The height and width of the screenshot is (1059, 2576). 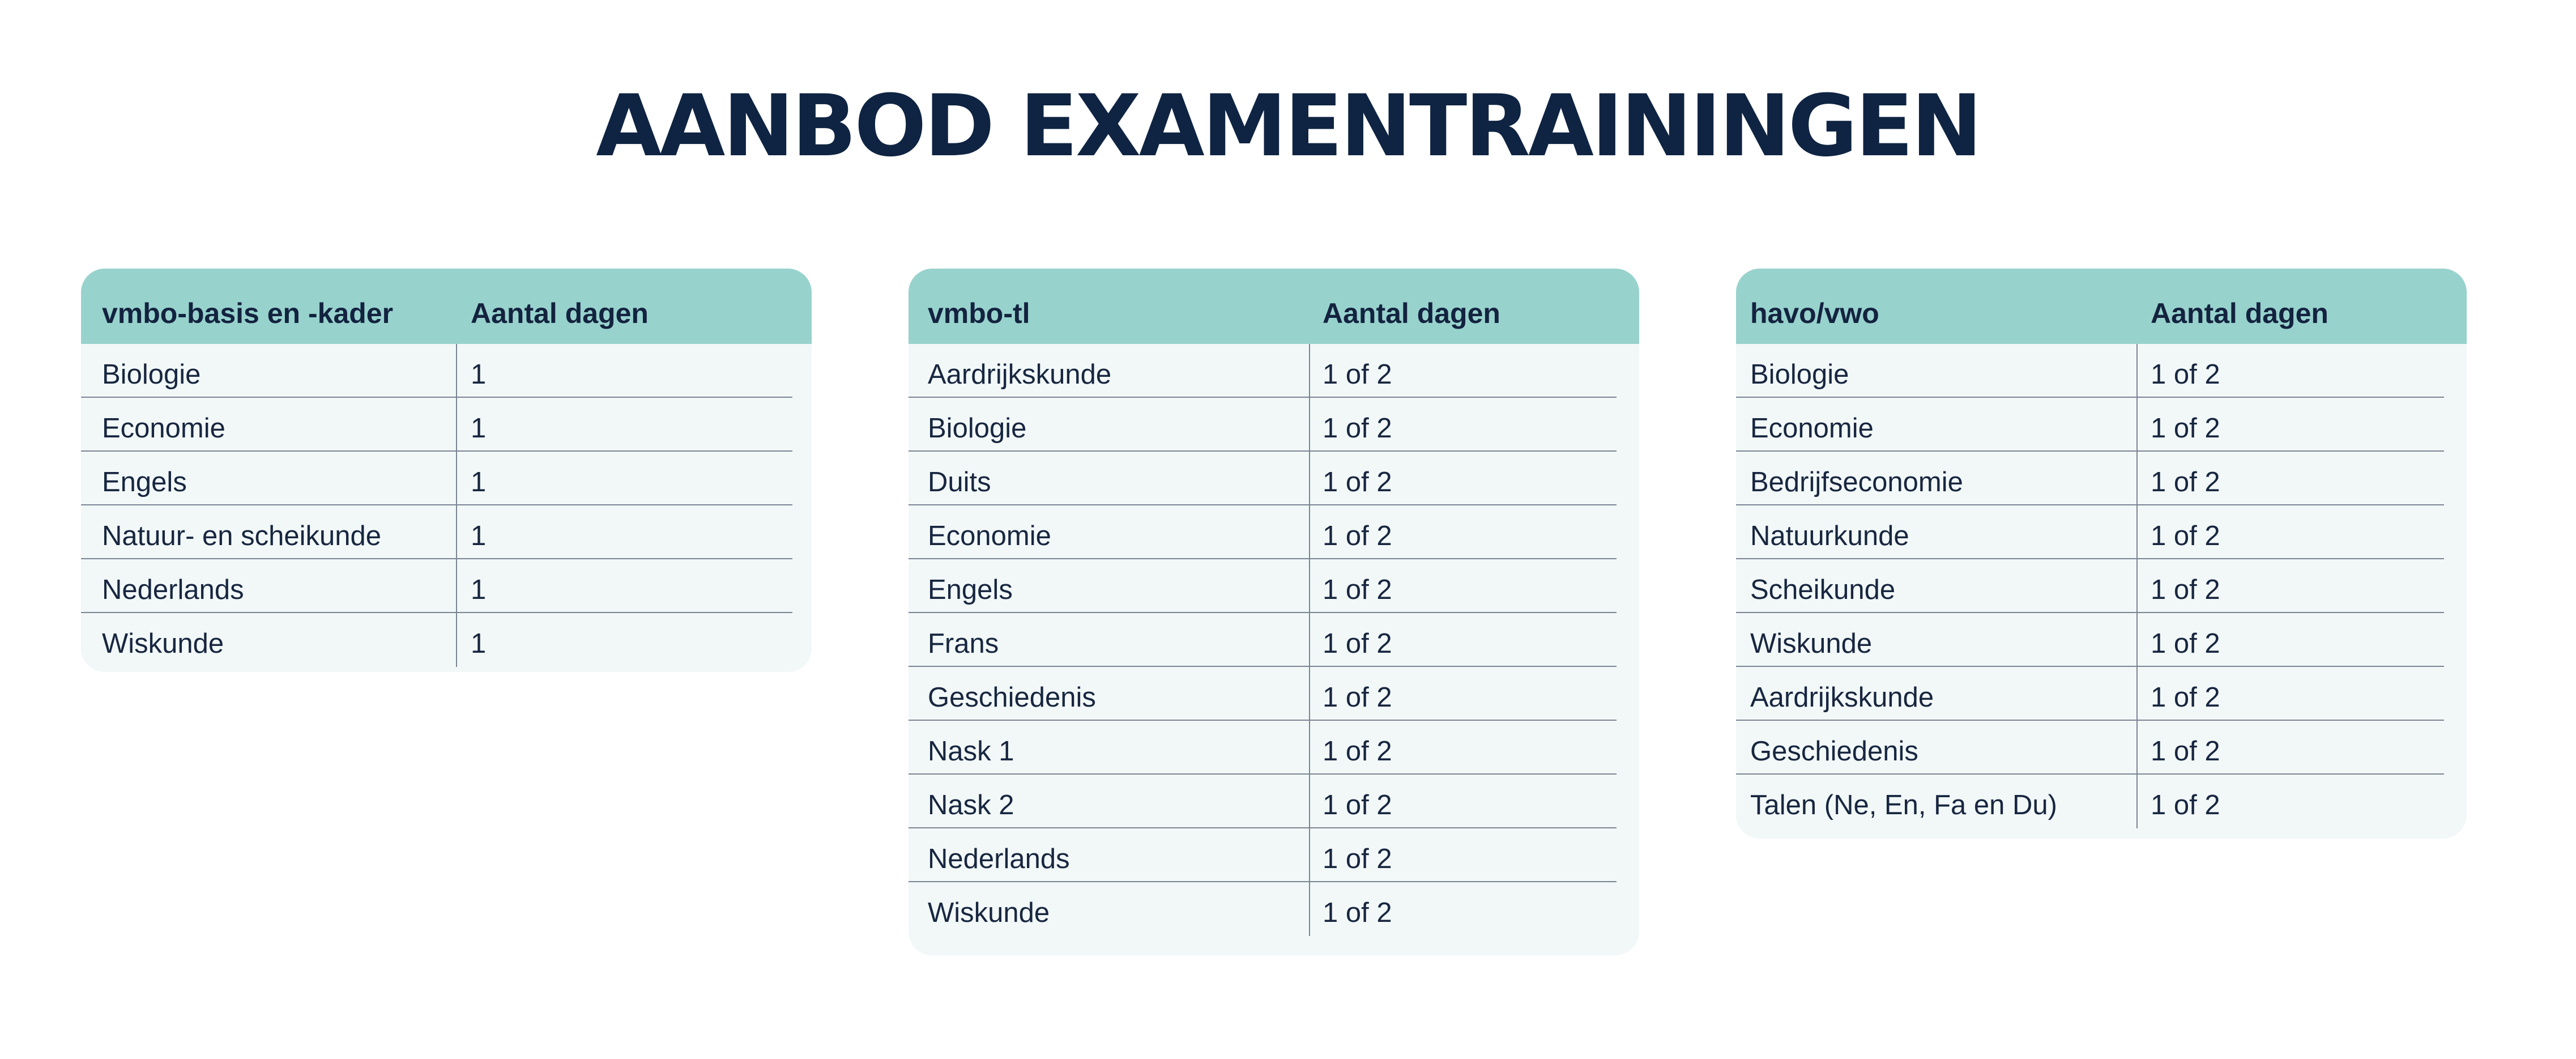 I want to click on subject-cell: Frans, so click(x=963, y=643).